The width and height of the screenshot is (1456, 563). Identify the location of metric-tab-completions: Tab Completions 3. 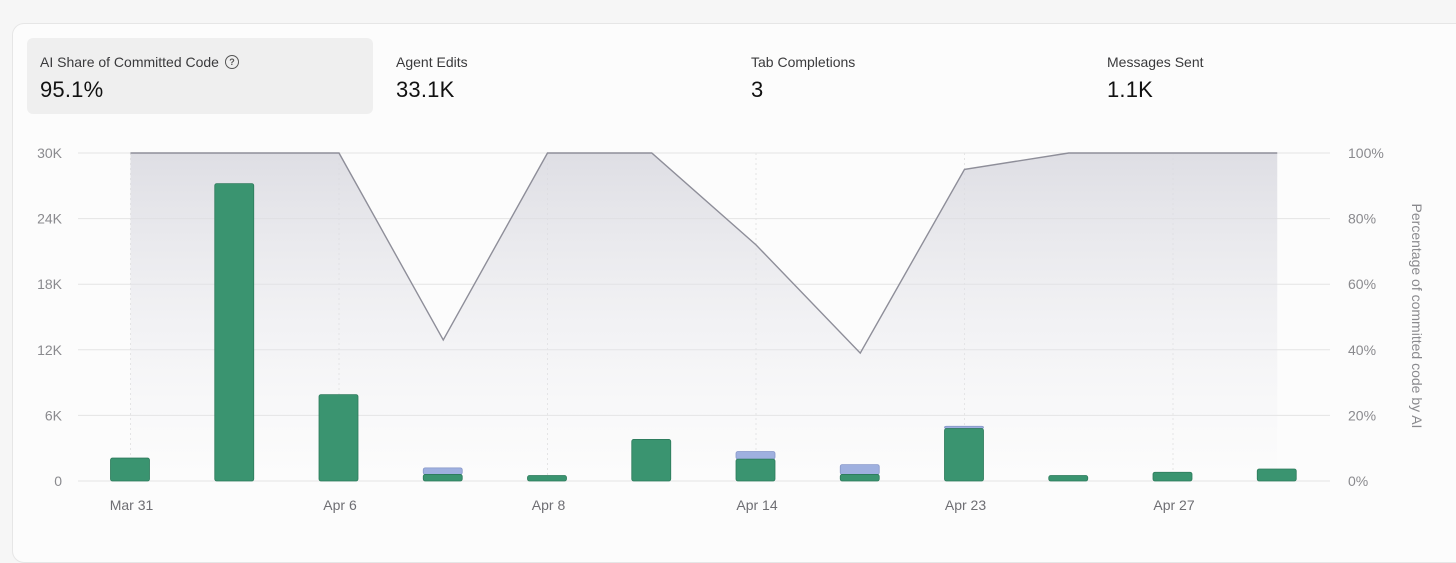
(911, 76).